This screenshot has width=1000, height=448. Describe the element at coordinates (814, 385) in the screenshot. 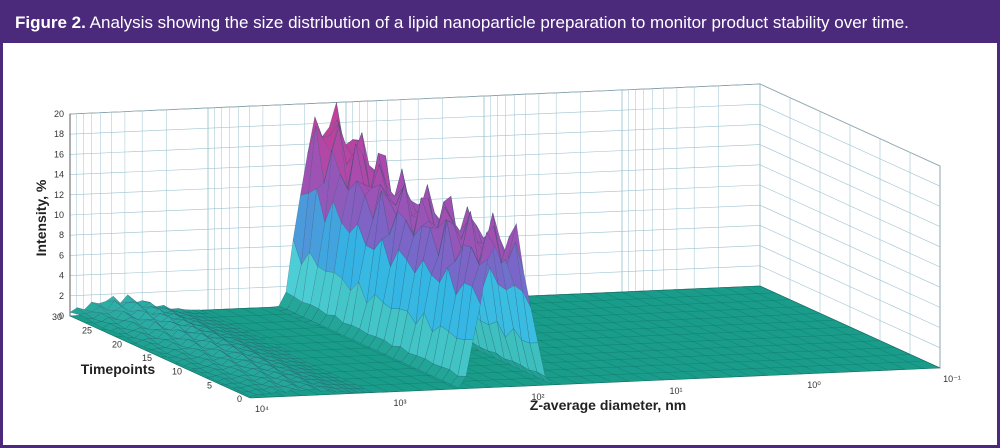

I see `x-tick-label: 10⁰` at that location.